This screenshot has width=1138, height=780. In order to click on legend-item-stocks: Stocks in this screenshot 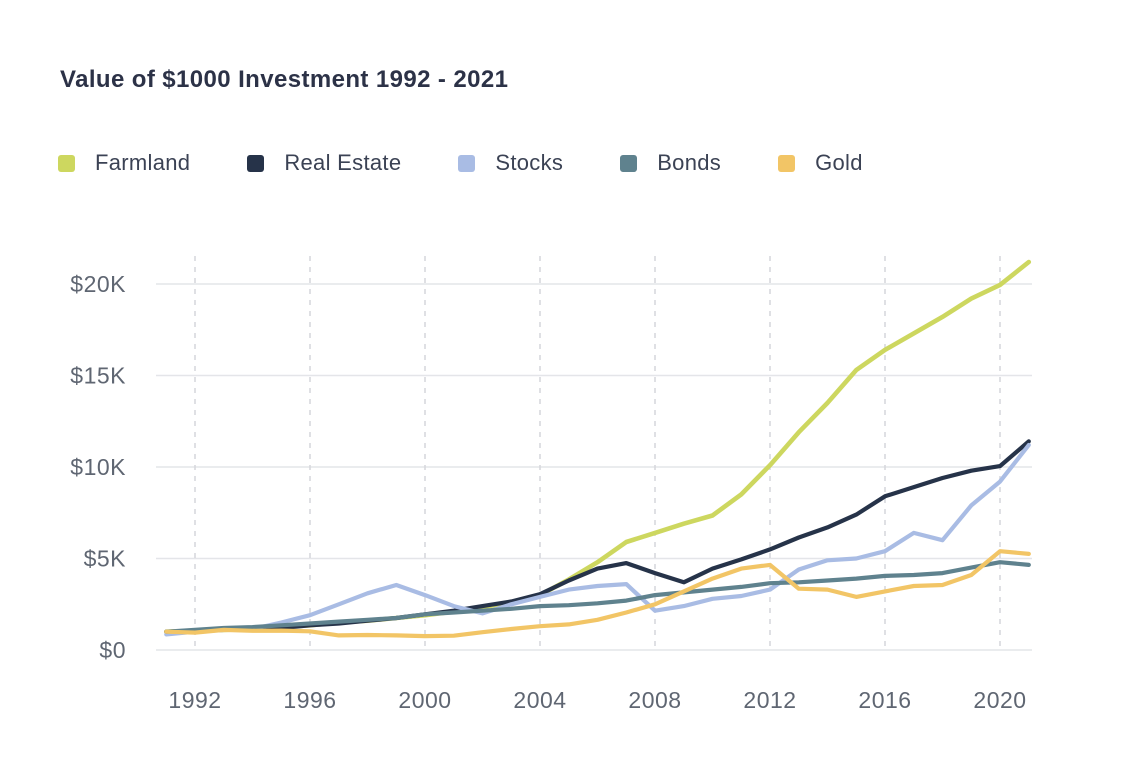, I will do `click(510, 163)`.